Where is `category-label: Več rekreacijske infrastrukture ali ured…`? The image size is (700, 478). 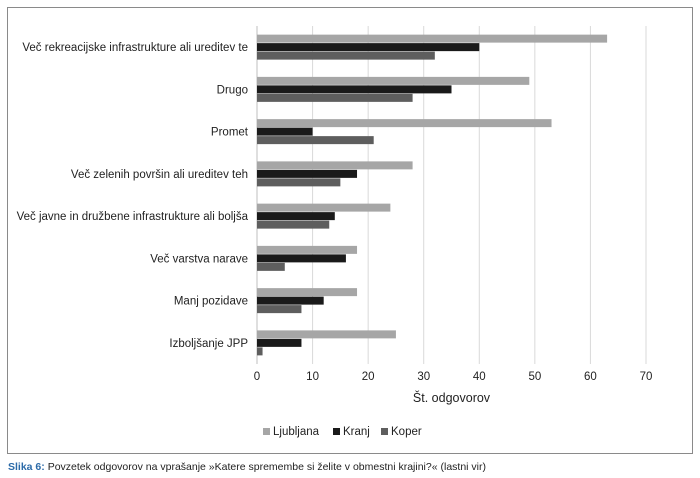 category-label: Več rekreacijske infrastrukture ali ured… is located at coordinates (135, 48).